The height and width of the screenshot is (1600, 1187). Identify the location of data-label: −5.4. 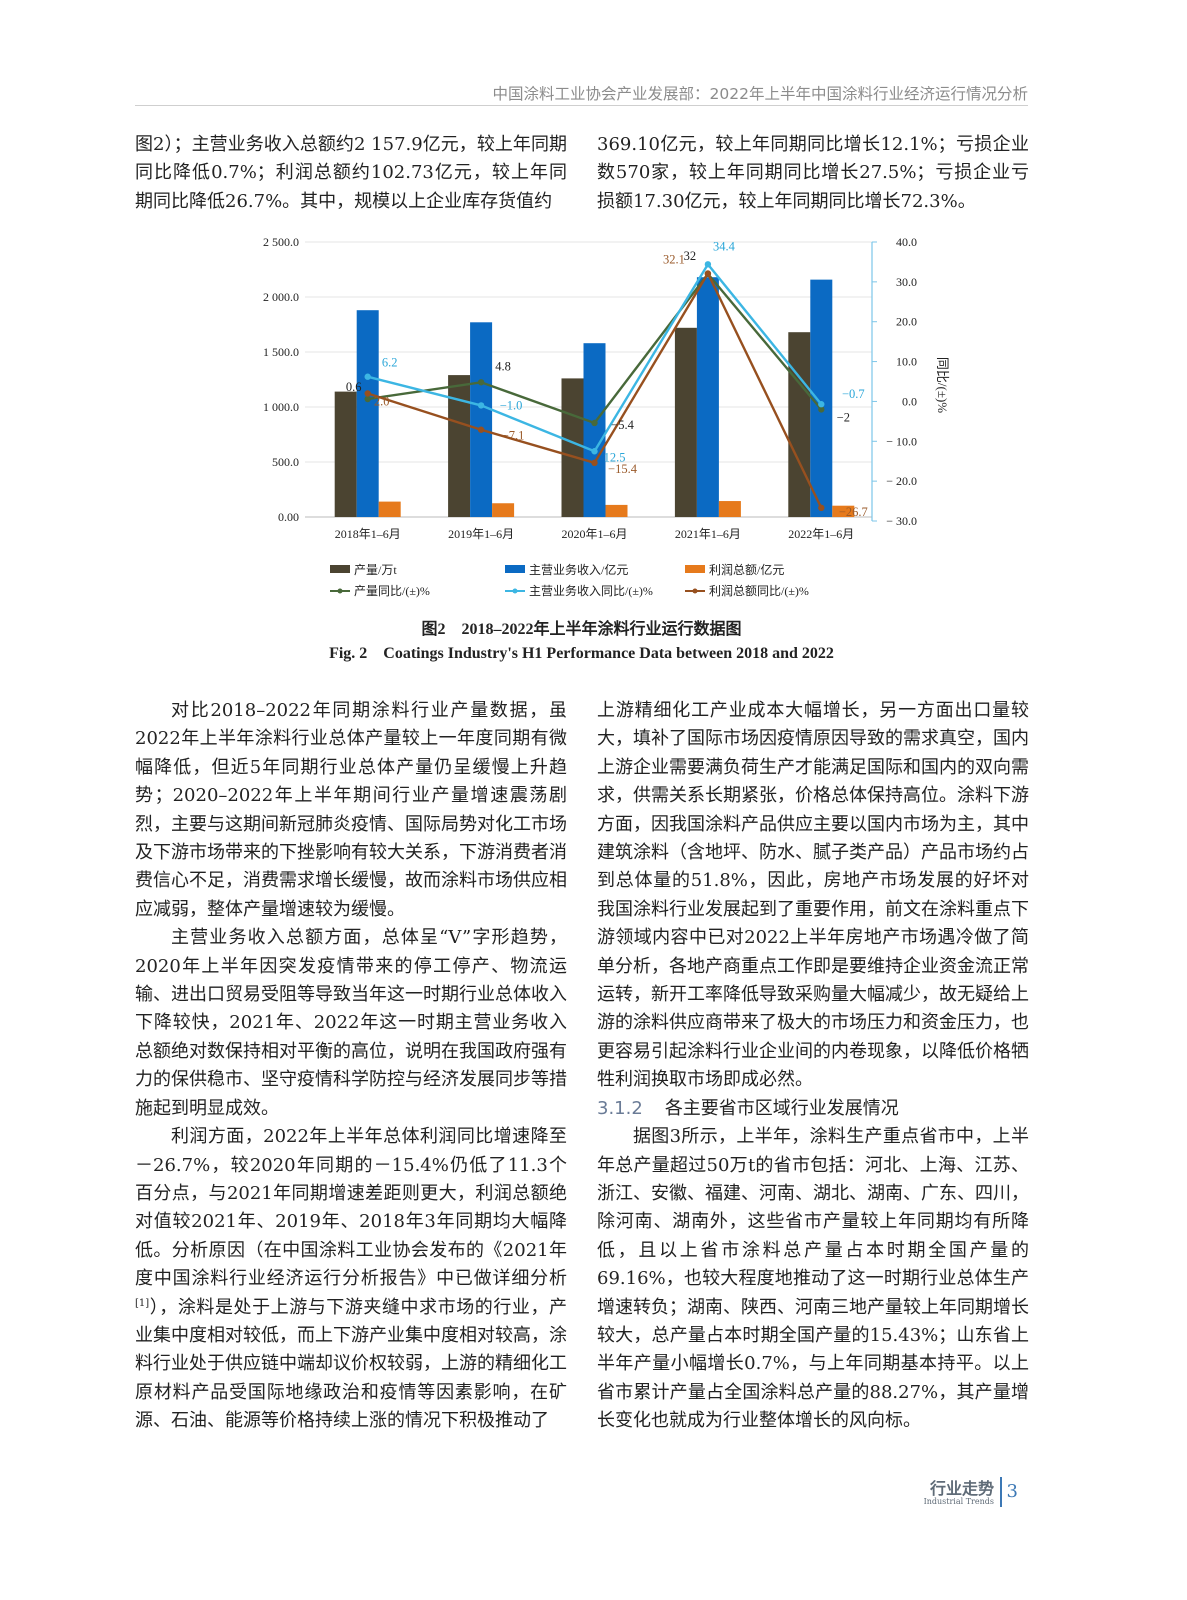
(622, 425).